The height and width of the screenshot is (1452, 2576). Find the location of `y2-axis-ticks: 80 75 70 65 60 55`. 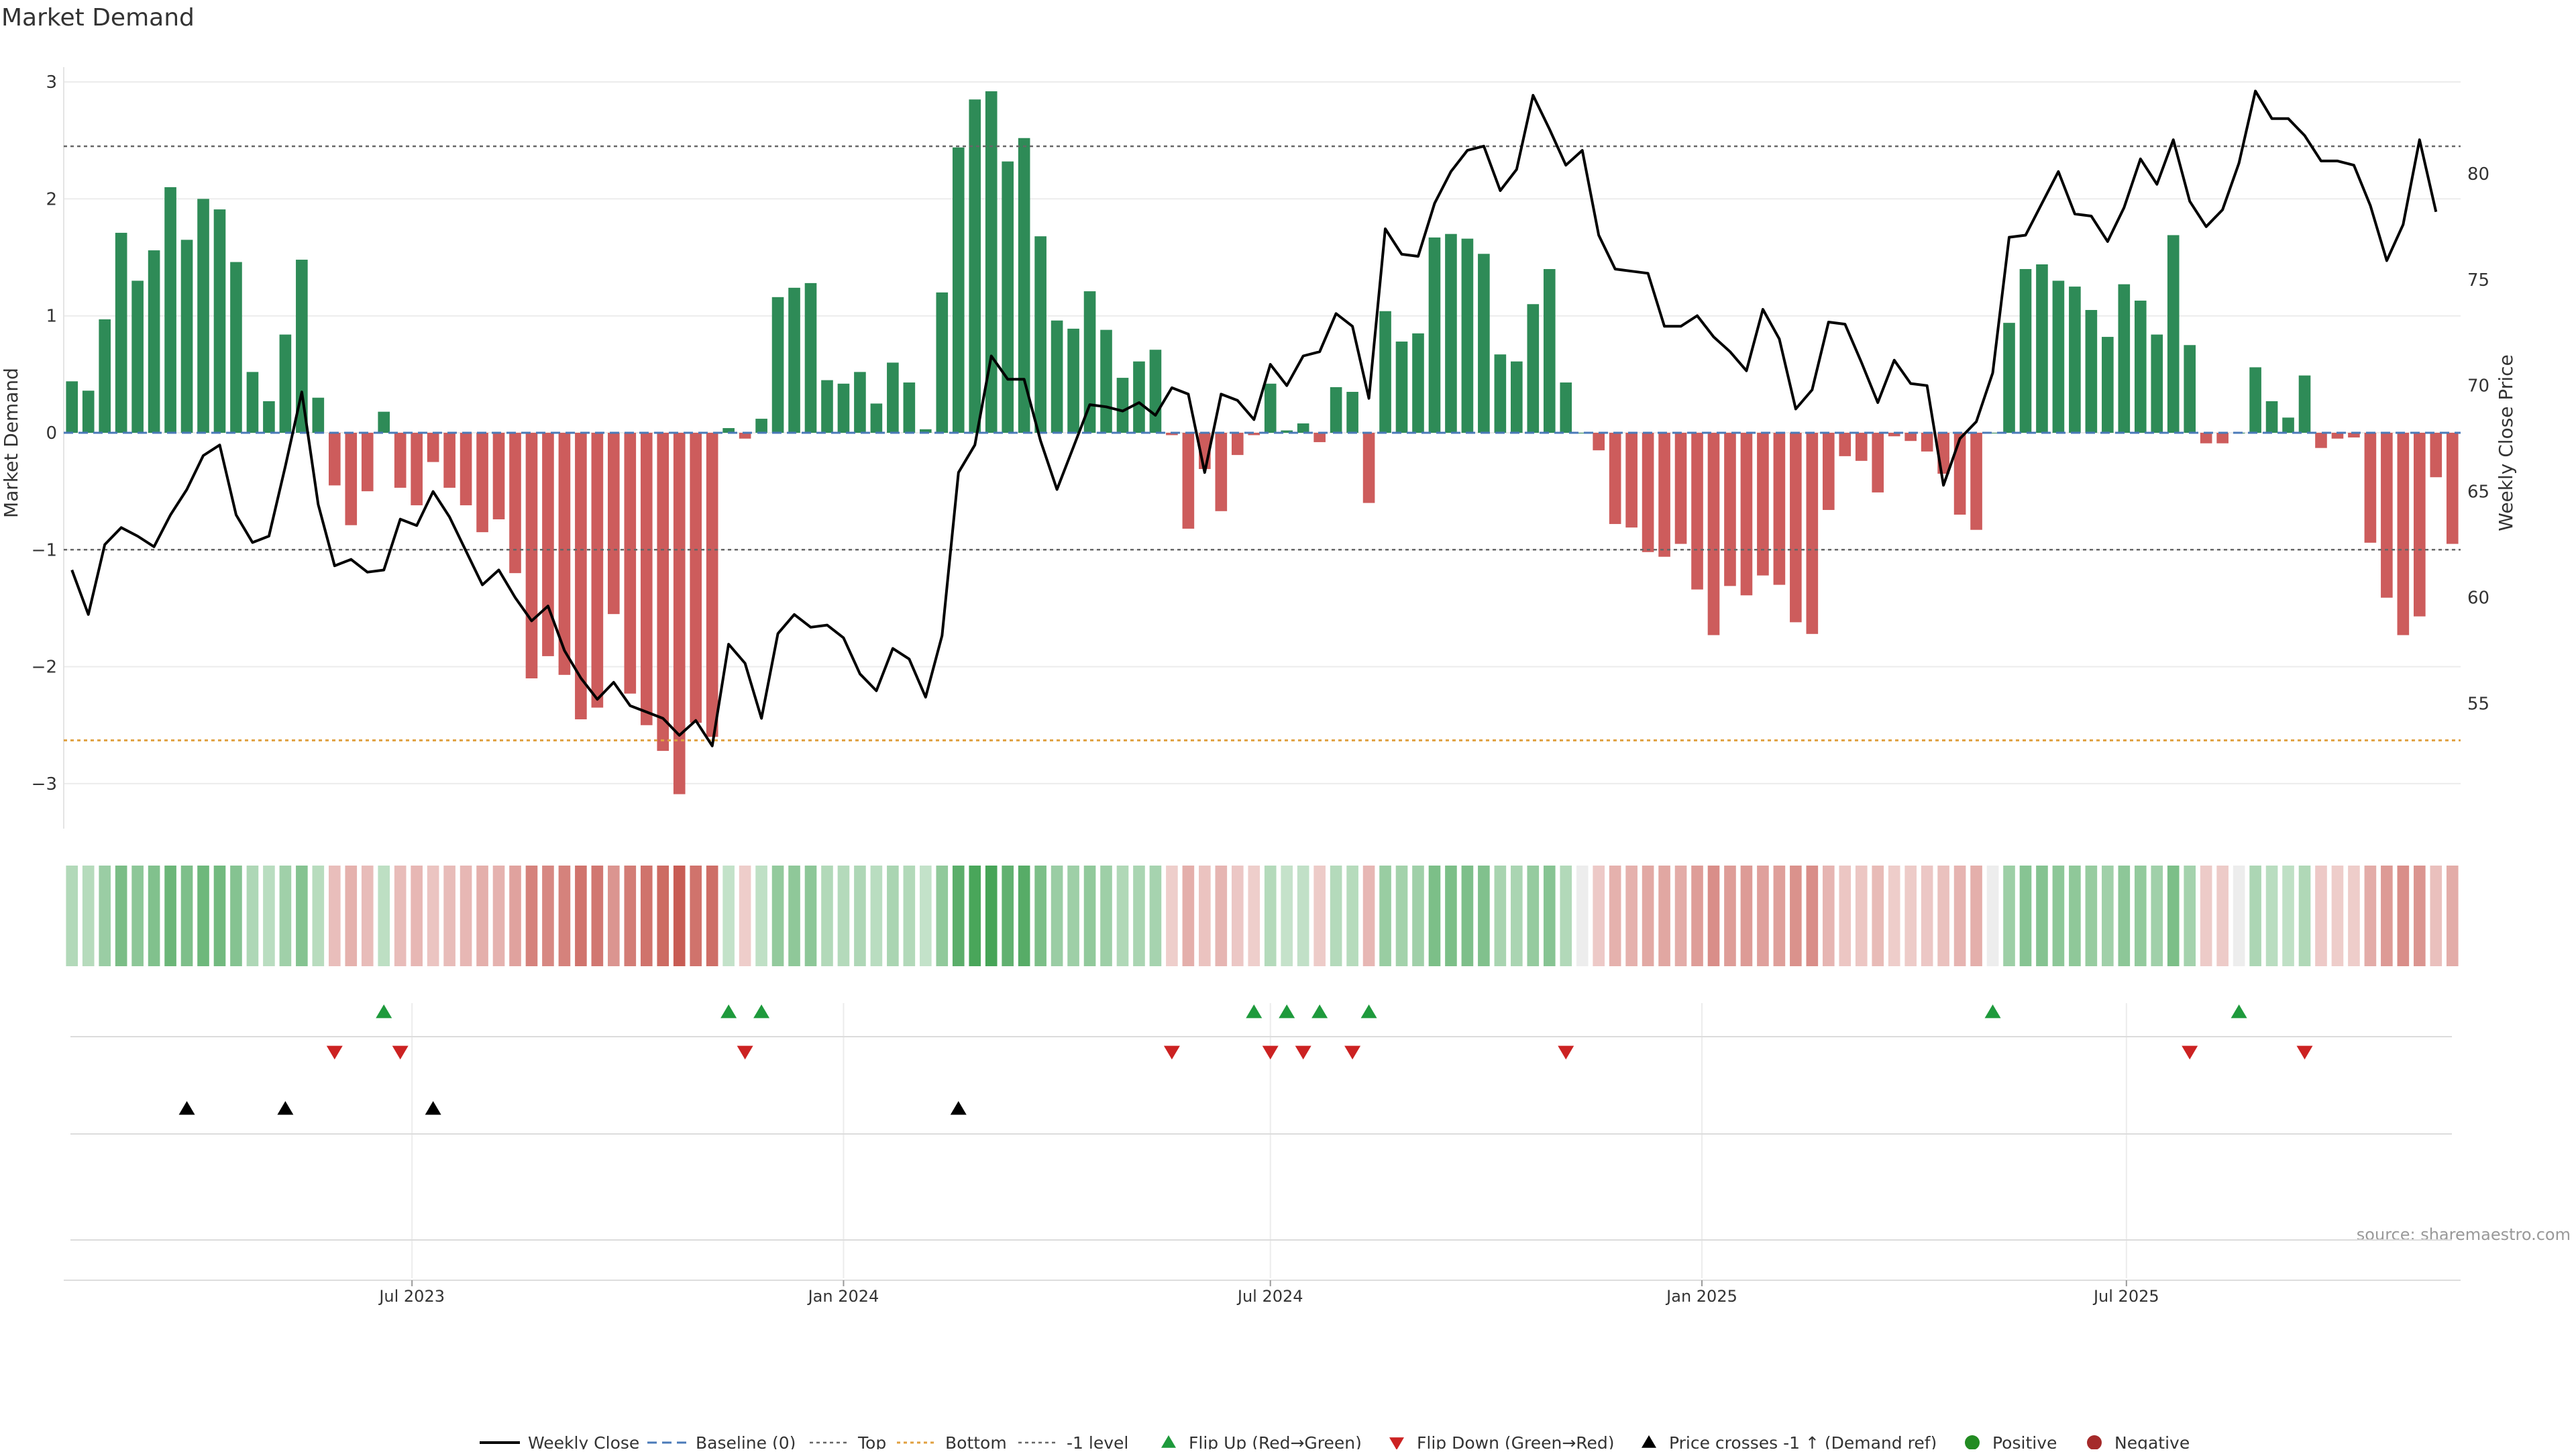

y2-axis-ticks: 80 75 70 65 60 55 is located at coordinates (2478, 440).